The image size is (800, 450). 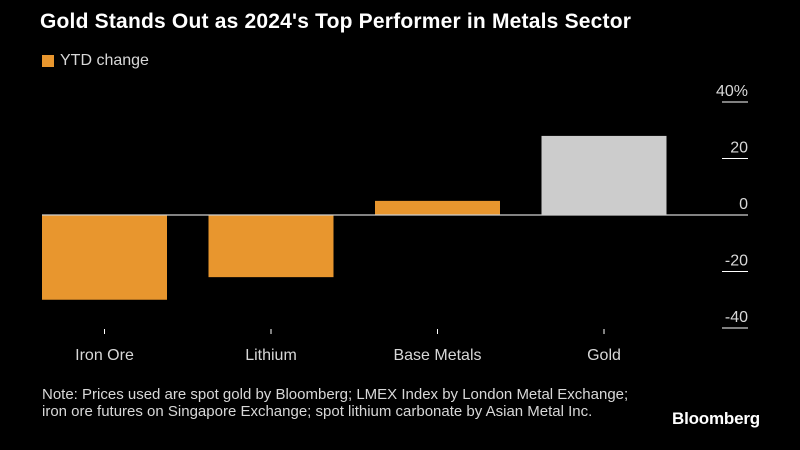 I want to click on y-tick-label: 20, so click(x=739, y=148).